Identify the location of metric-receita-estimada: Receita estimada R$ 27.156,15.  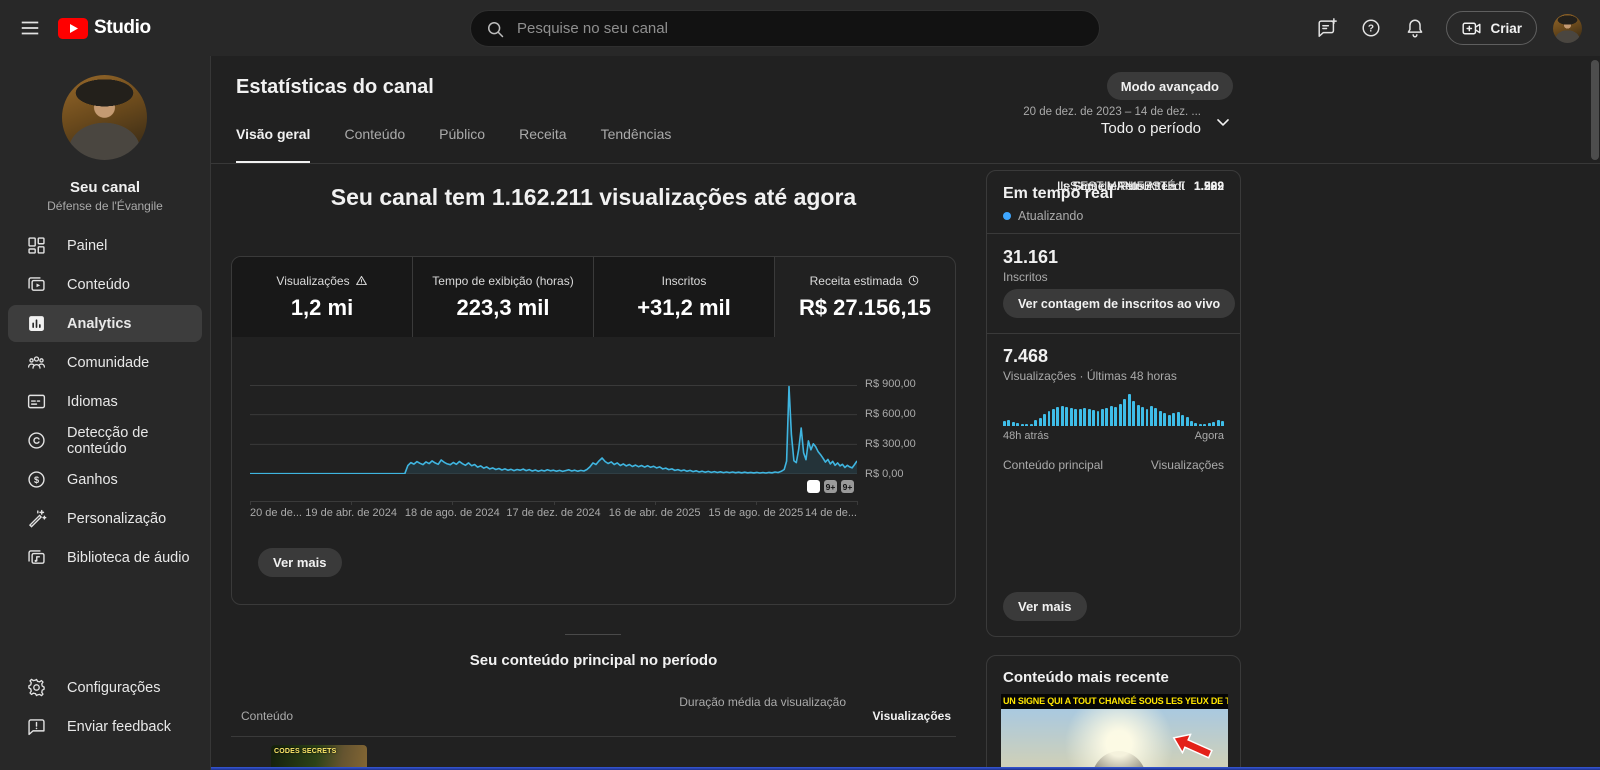
(865, 297).